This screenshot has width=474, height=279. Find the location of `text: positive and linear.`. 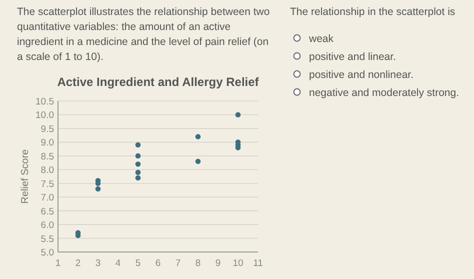

text: positive and linear. is located at coordinates (352, 57).